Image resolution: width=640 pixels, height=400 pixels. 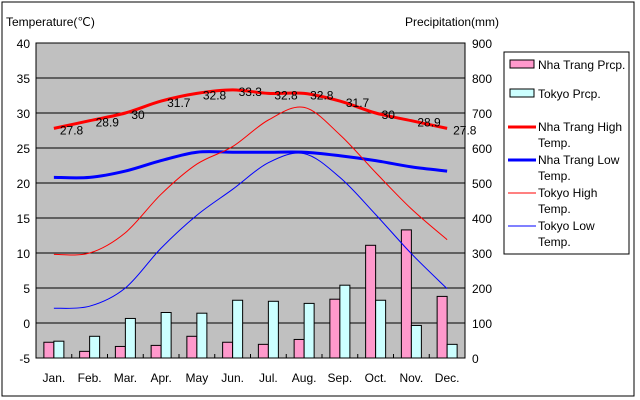 I want to click on legend-label: Tokyo Low Temp., so click(x=566, y=234).